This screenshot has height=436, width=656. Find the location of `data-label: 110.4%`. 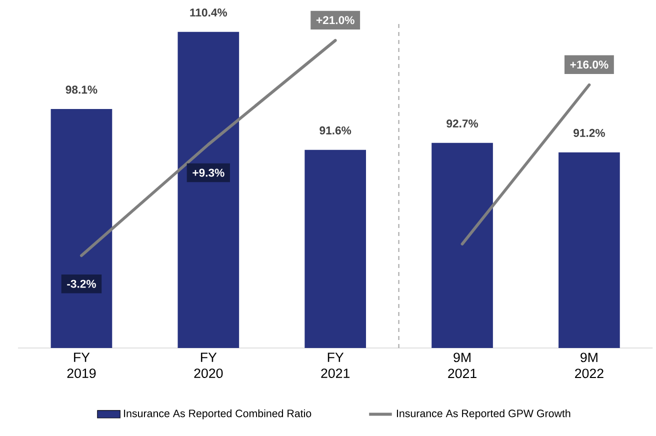

data-label: 110.4% is located at coordinates (209, 12).